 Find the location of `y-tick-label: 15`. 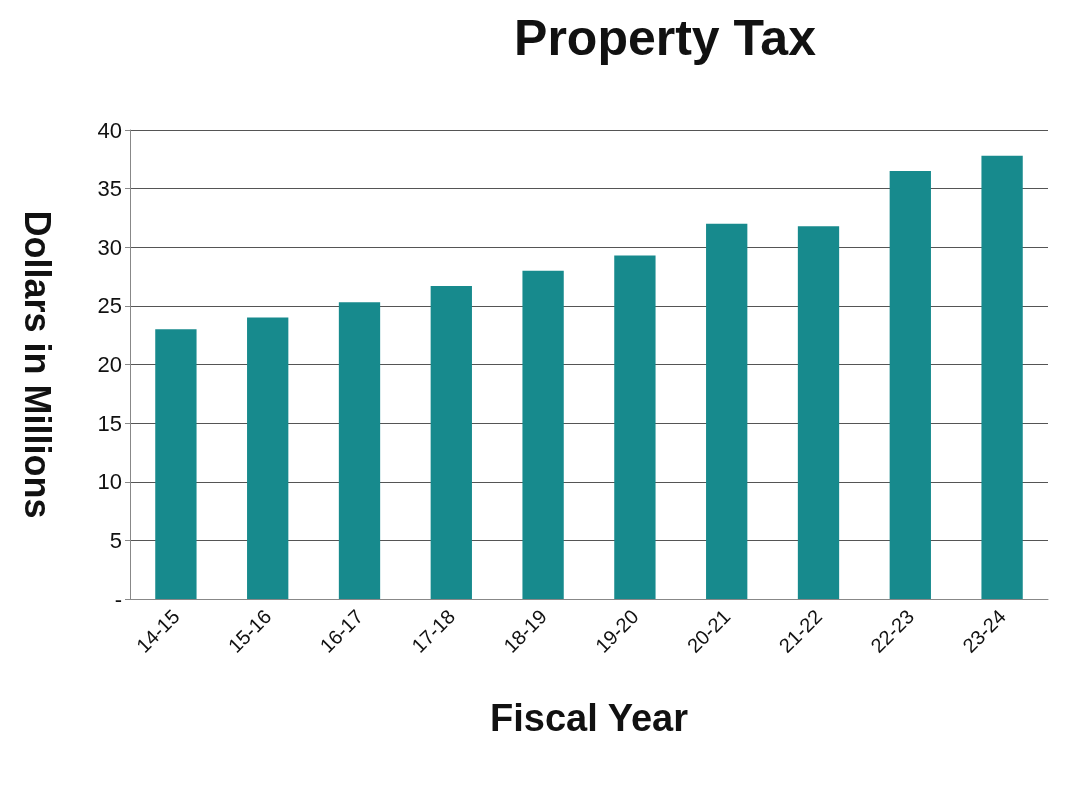

y-tick-label: 15 is located at coordinates (109, 423).